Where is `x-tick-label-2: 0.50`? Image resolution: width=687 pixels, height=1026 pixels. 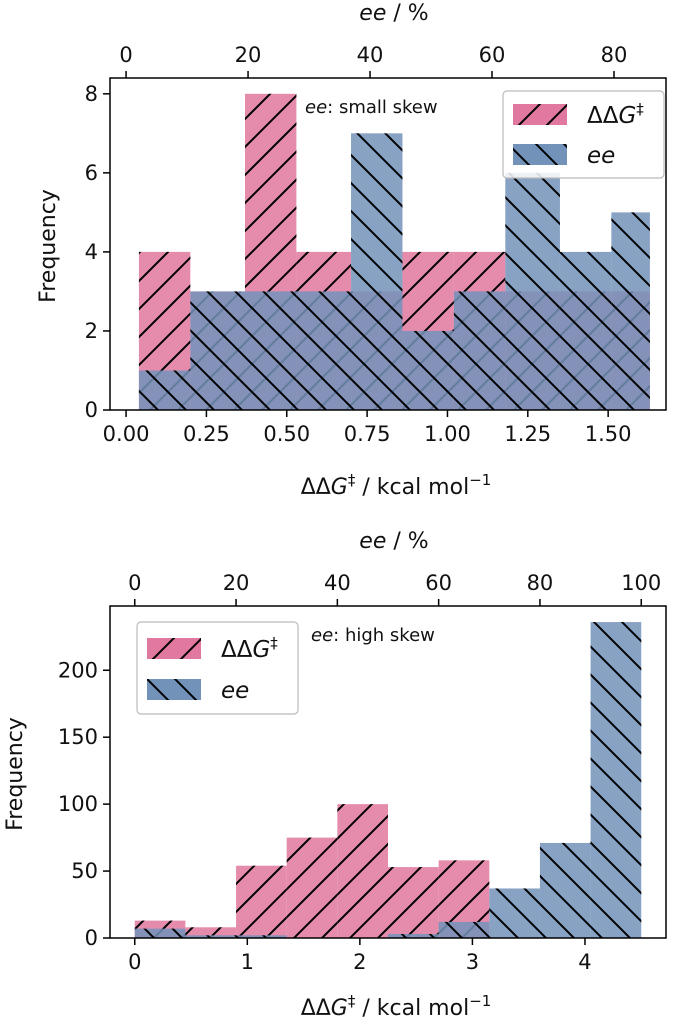
x-tick-label-2: 0.50 is located at coordinates (286, 434).